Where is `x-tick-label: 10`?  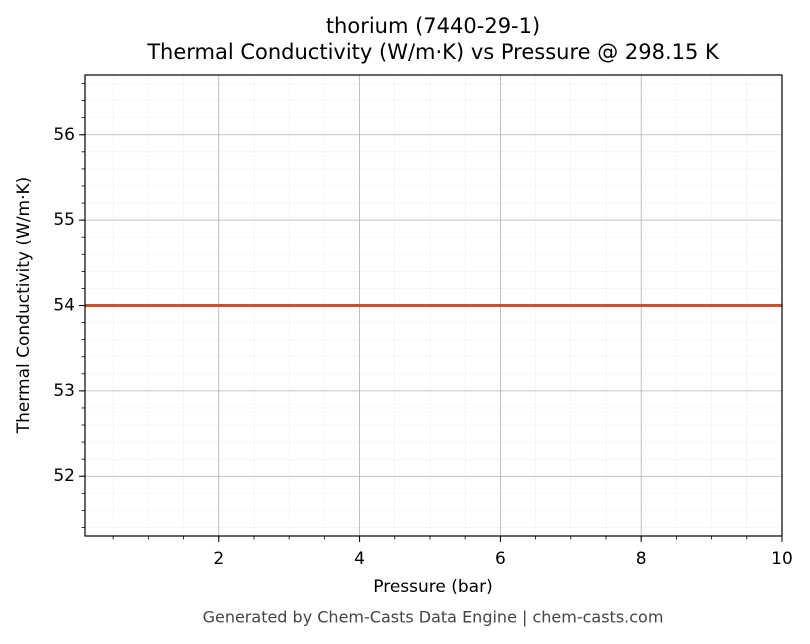
x-tick-label: 10 is located at coordinates (782, 559).